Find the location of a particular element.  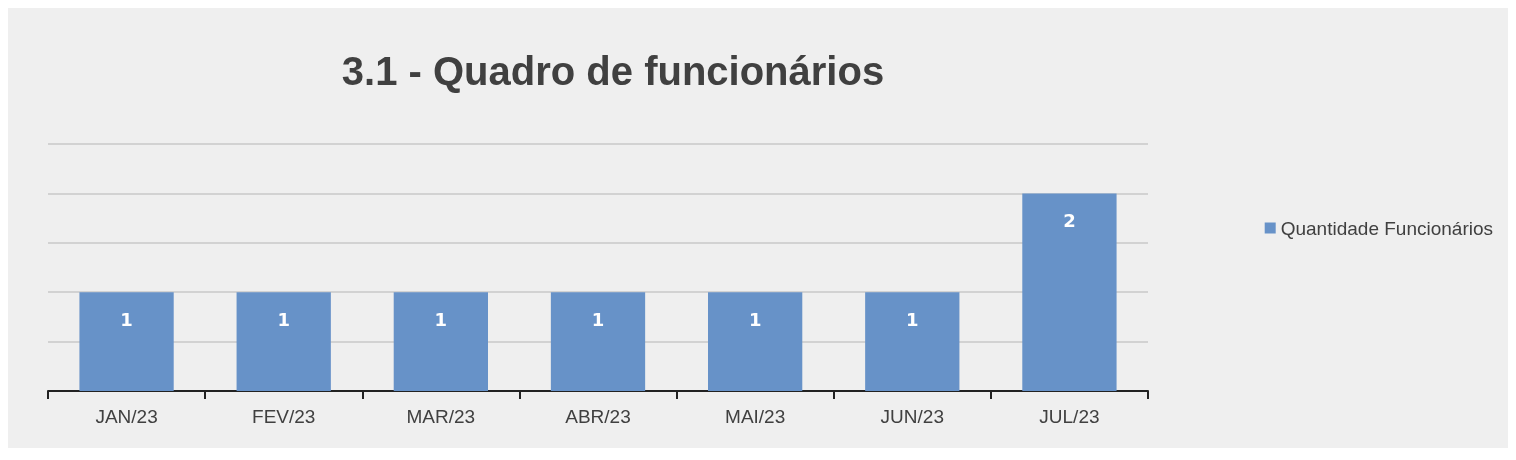

x-tick-label: JUN/23 is located at coordinates (912, 416).